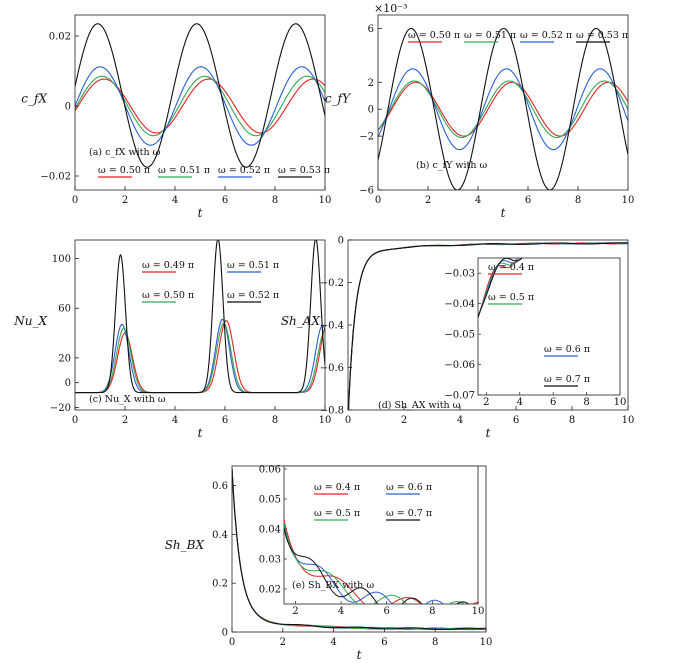 Image resolution: width=700 pixels, height=663 pixels. What do you see at coordinates (567, 349) in the screenshot?
I see `legend-label-d-2: ω = 0.6 π` at bounding box center [567, 349].